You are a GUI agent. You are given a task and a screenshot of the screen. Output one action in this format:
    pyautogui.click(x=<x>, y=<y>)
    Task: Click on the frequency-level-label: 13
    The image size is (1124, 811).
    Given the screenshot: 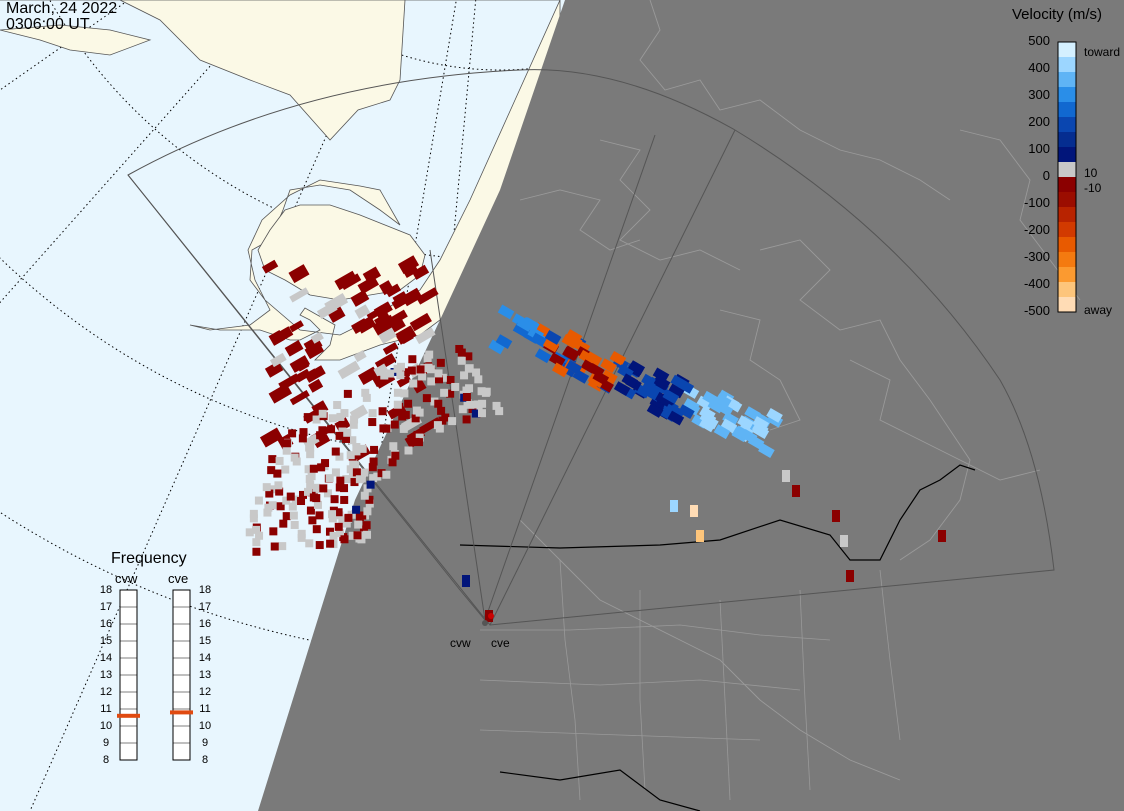 What is the action you would take?
    pyautogui.click(x=106, y=675)
    